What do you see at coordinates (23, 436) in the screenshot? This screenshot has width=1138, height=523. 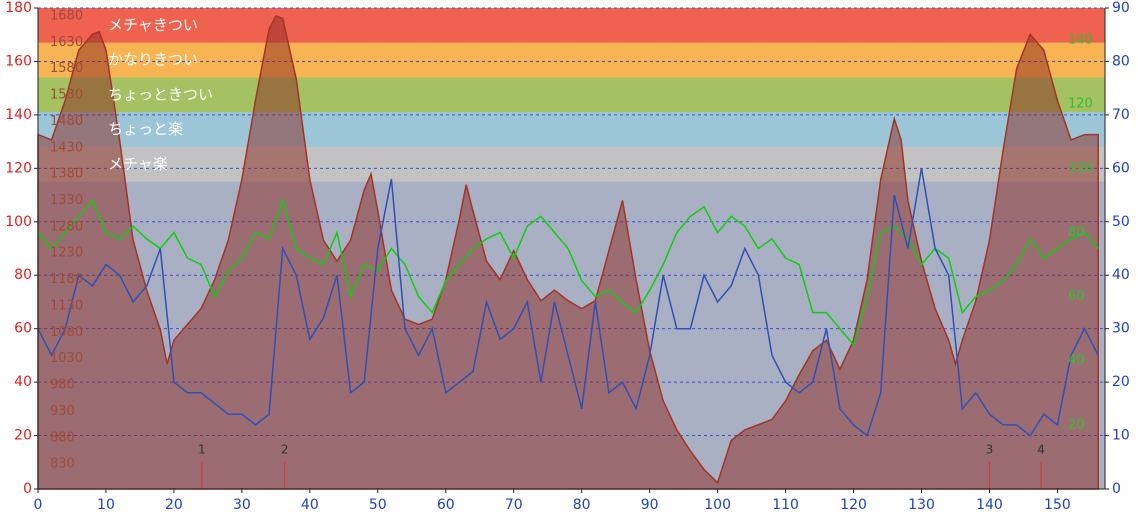 I see `y-tick-label: 20` at bounding box center [23, 436].